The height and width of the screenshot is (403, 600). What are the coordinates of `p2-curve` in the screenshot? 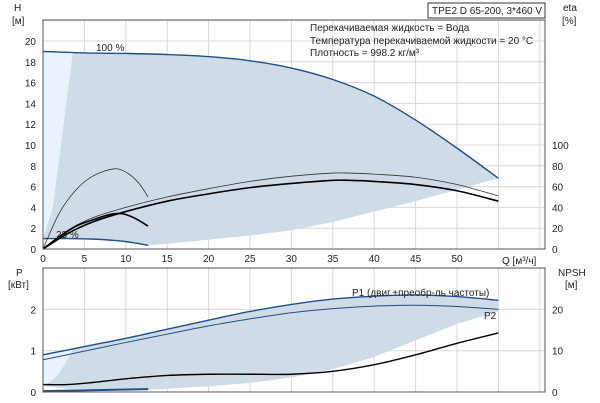 It's located at (270, 332).